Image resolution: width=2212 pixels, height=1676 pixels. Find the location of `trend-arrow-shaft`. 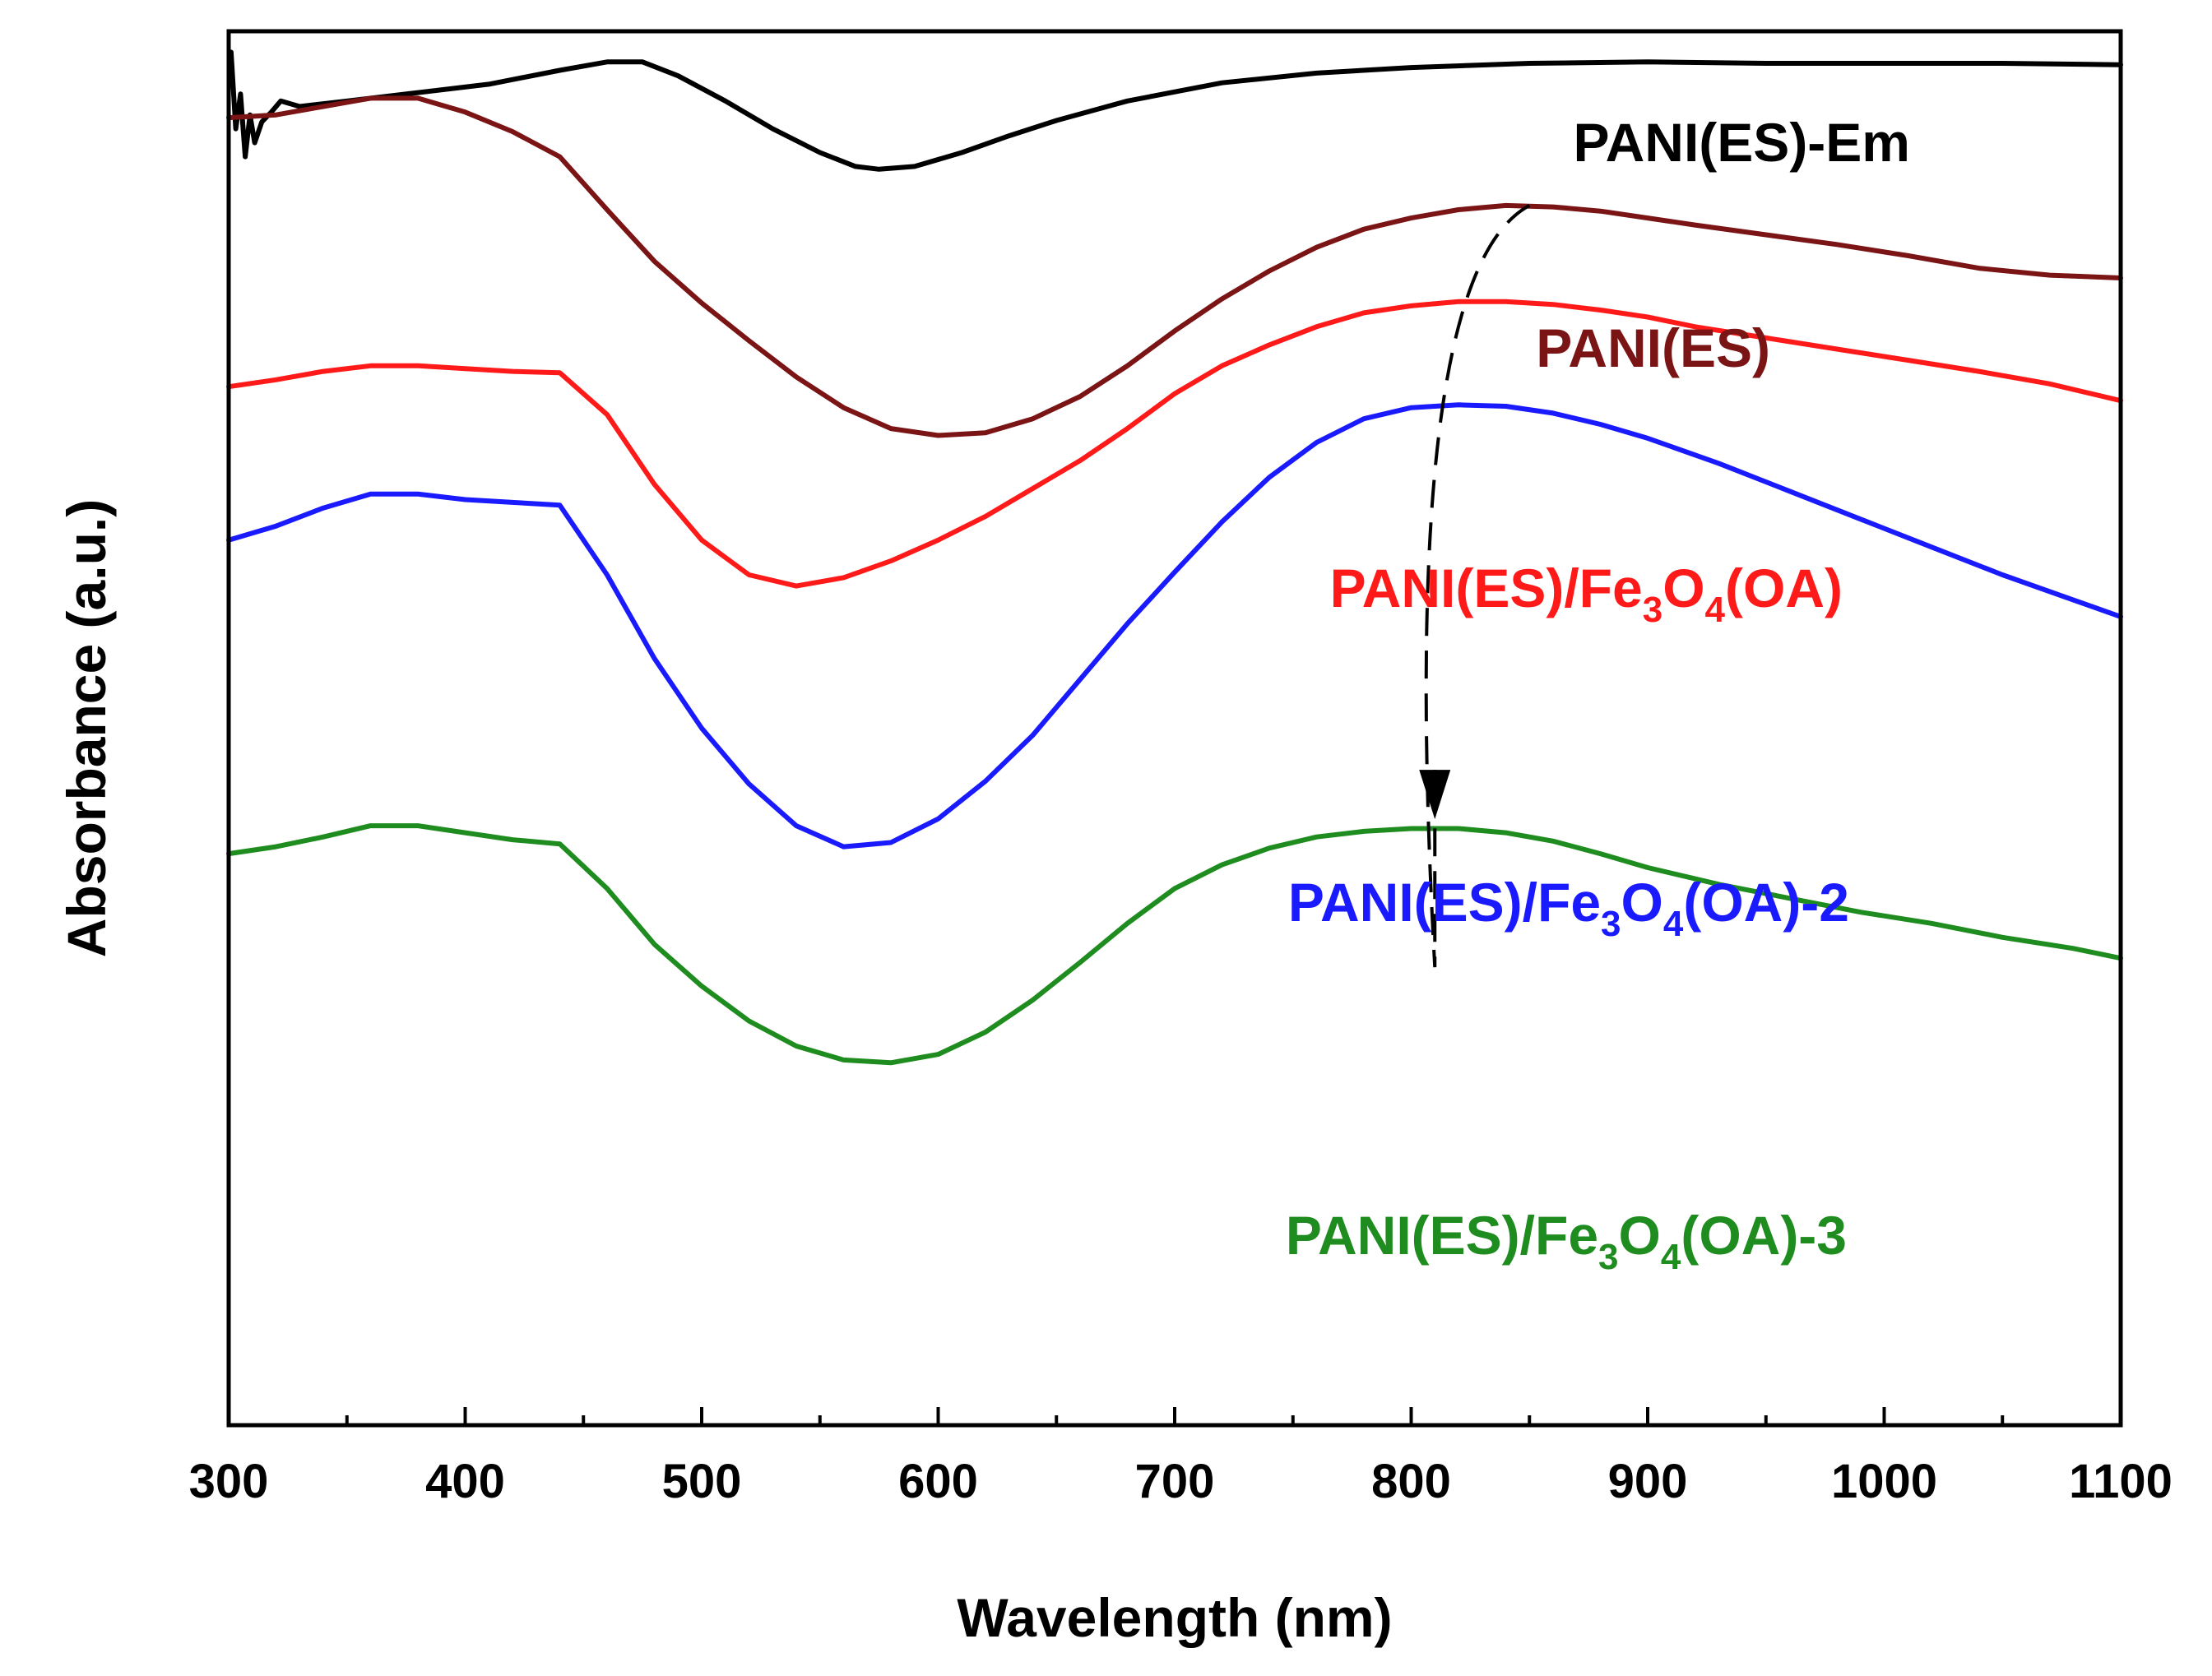

trend-arrow-shaft is located at coordinates (1478, 586).